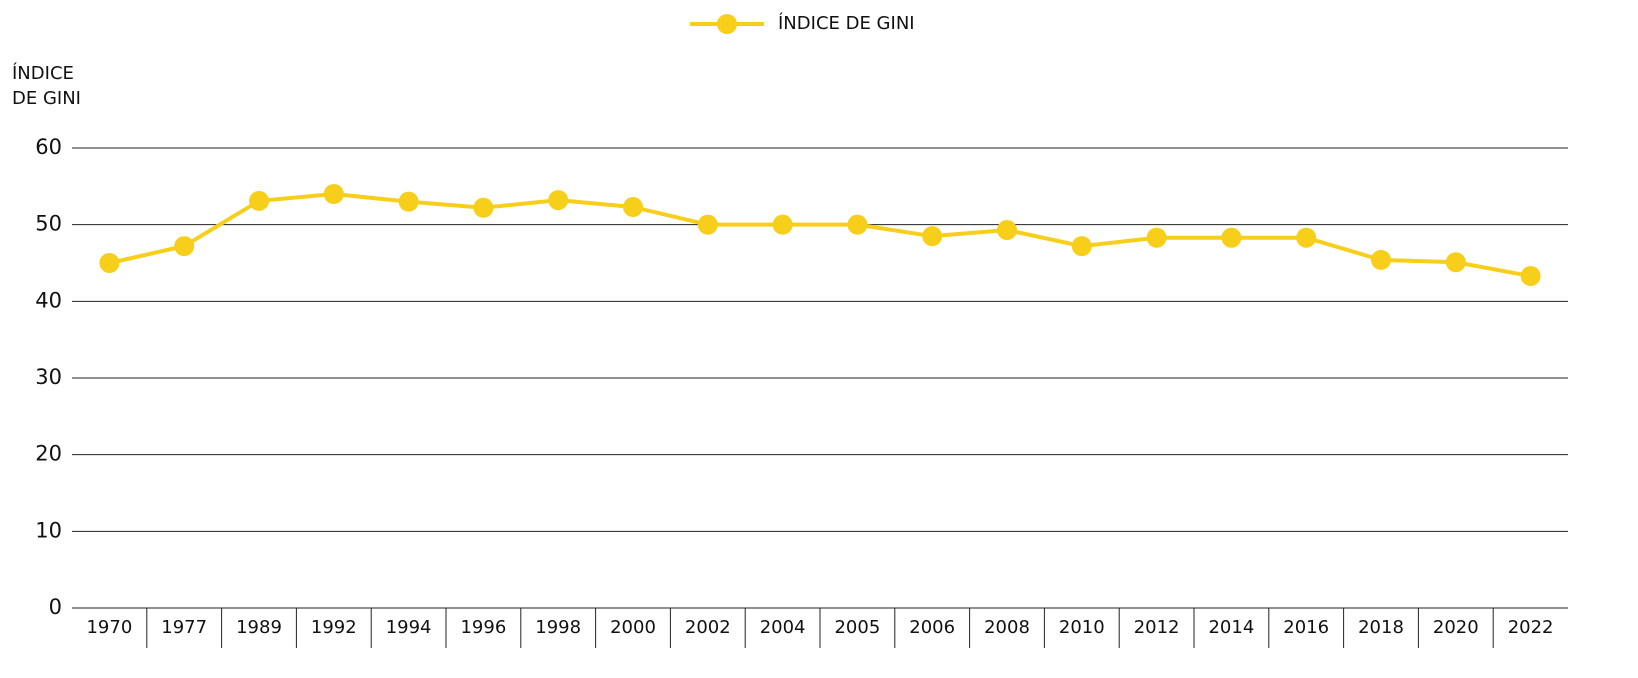 This screenshot has height=678, width=1638. What do you see at coordinates (857, 627) in the screenshot?
I see `x-tick-label: 2005` at bounding box center [857, 627].